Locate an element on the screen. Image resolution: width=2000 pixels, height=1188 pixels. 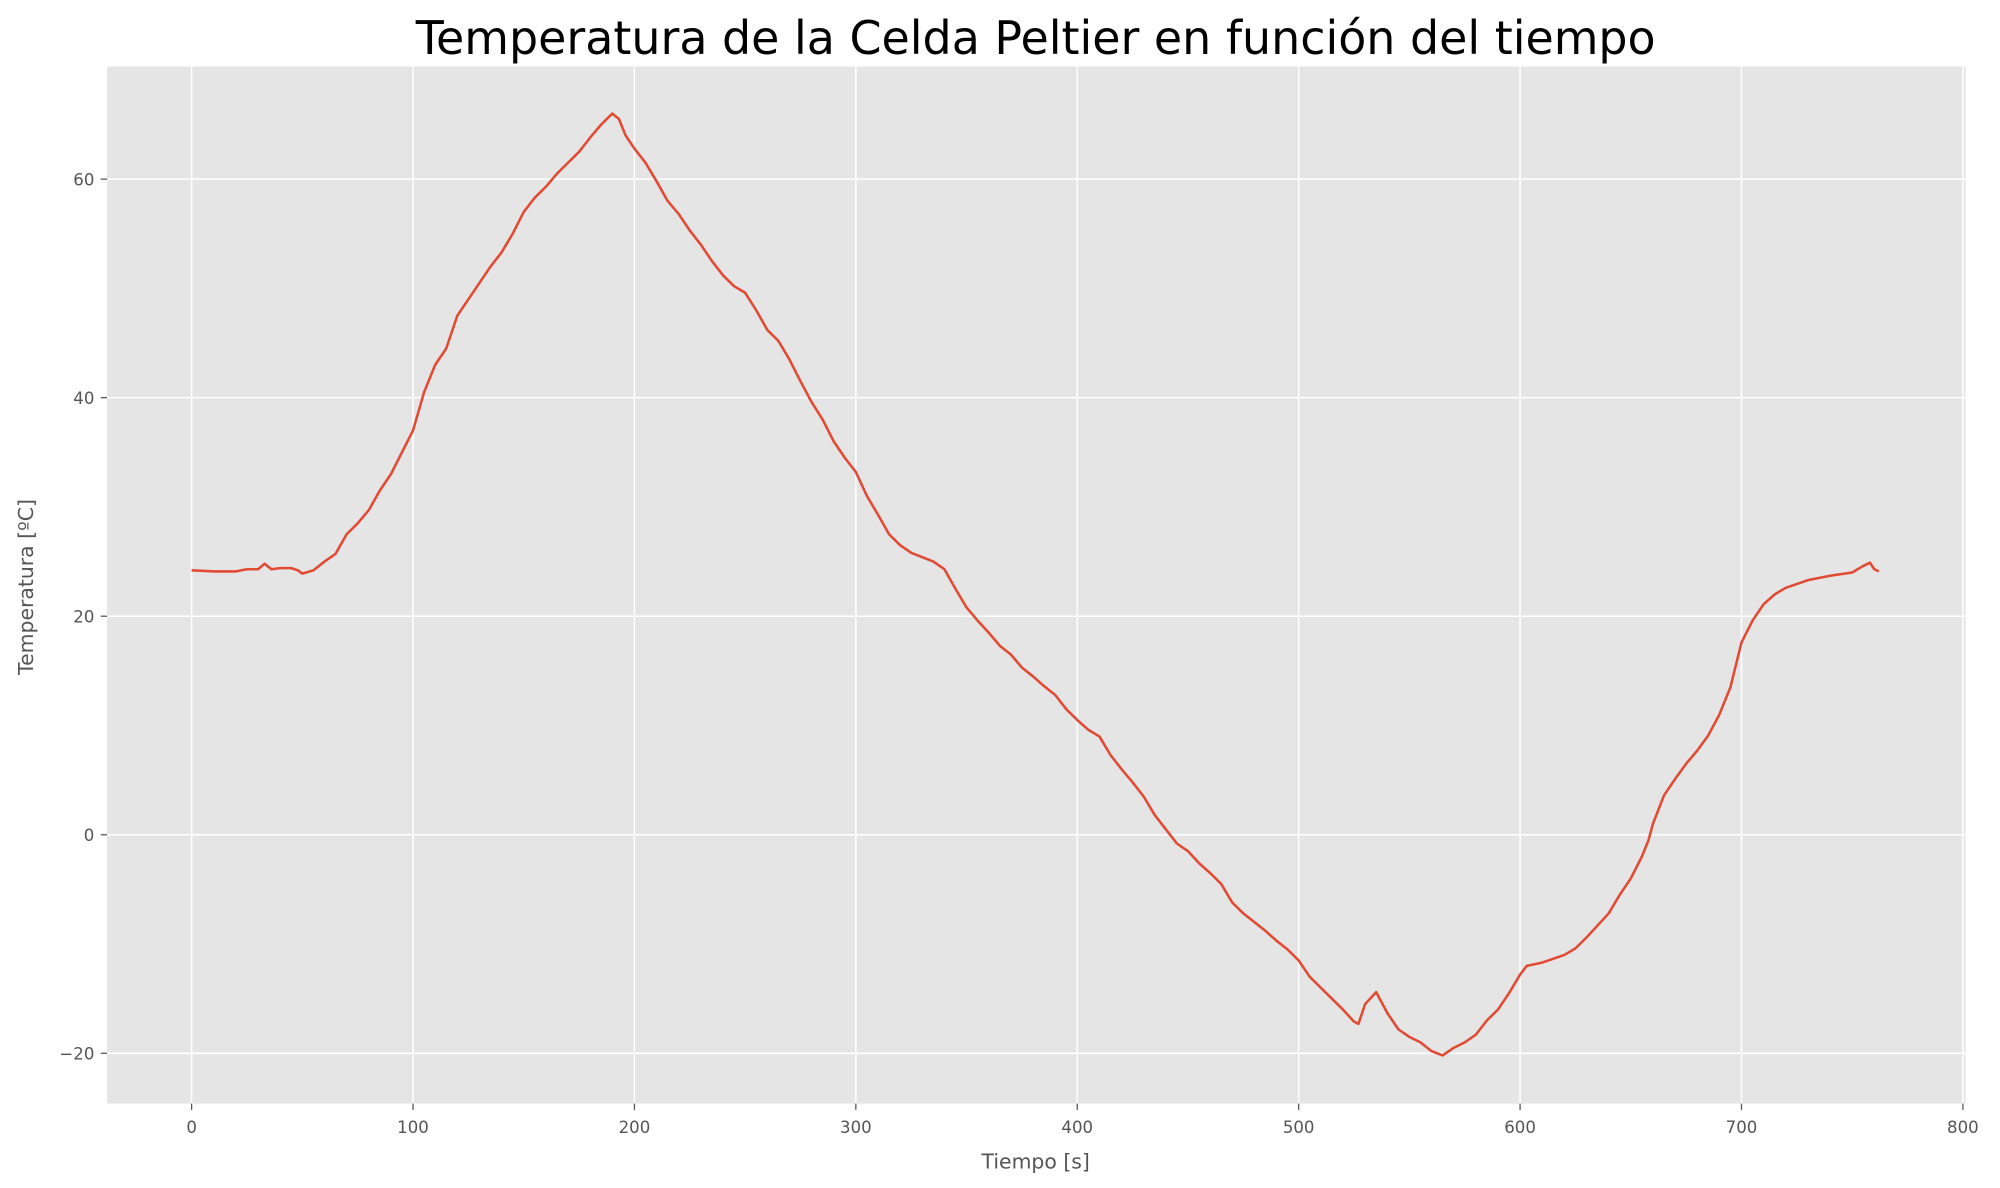
y-axis-label: Temperatura [ºC] is located at coordinates (26, 587).